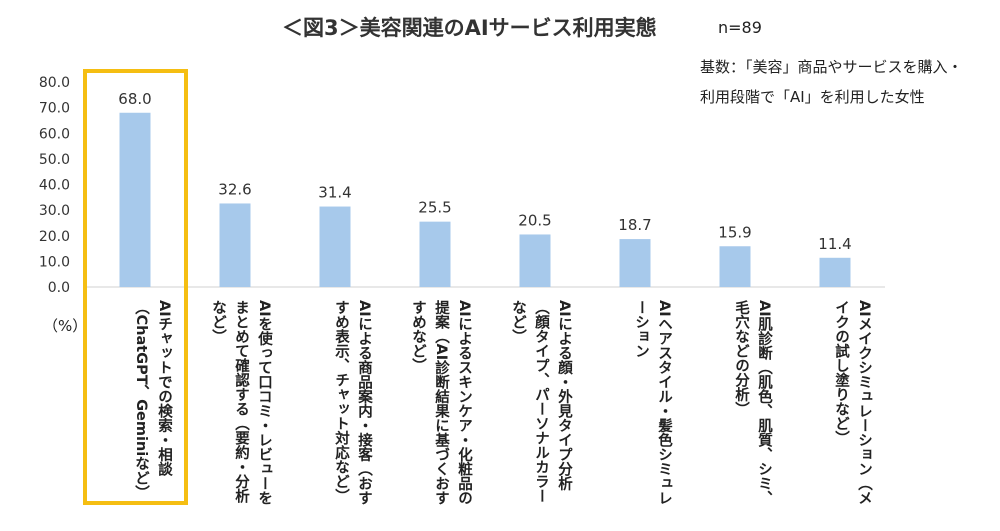 The height and width of the screenshot is (531, 1000). What do you see at coordinates (54, 186) in the screenshot?
I see `y-tick-label: 40.0` at bounding box center [54, 186].